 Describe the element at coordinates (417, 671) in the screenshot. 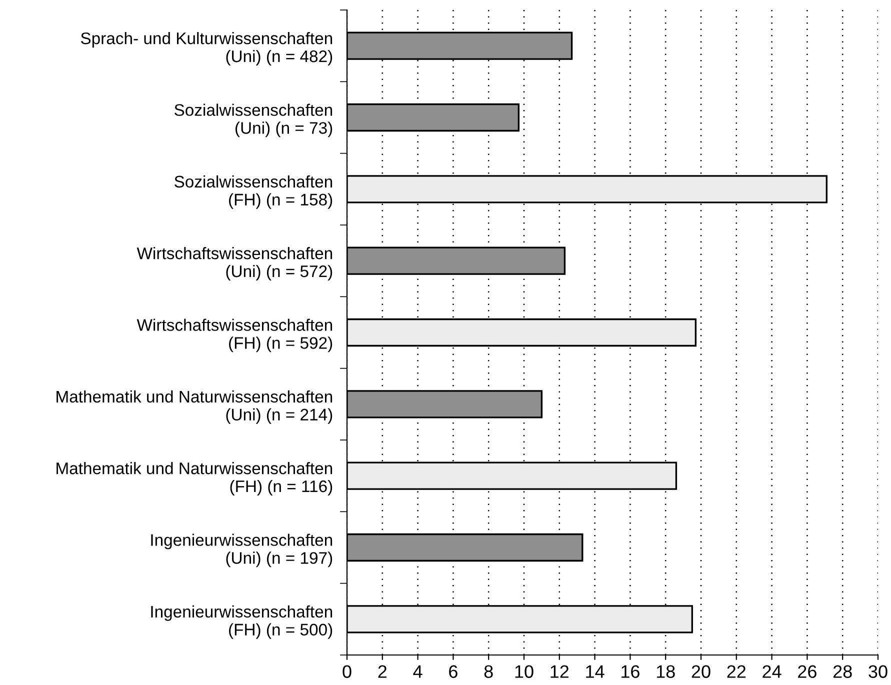

I see `x-tick-label: 4` at that location.